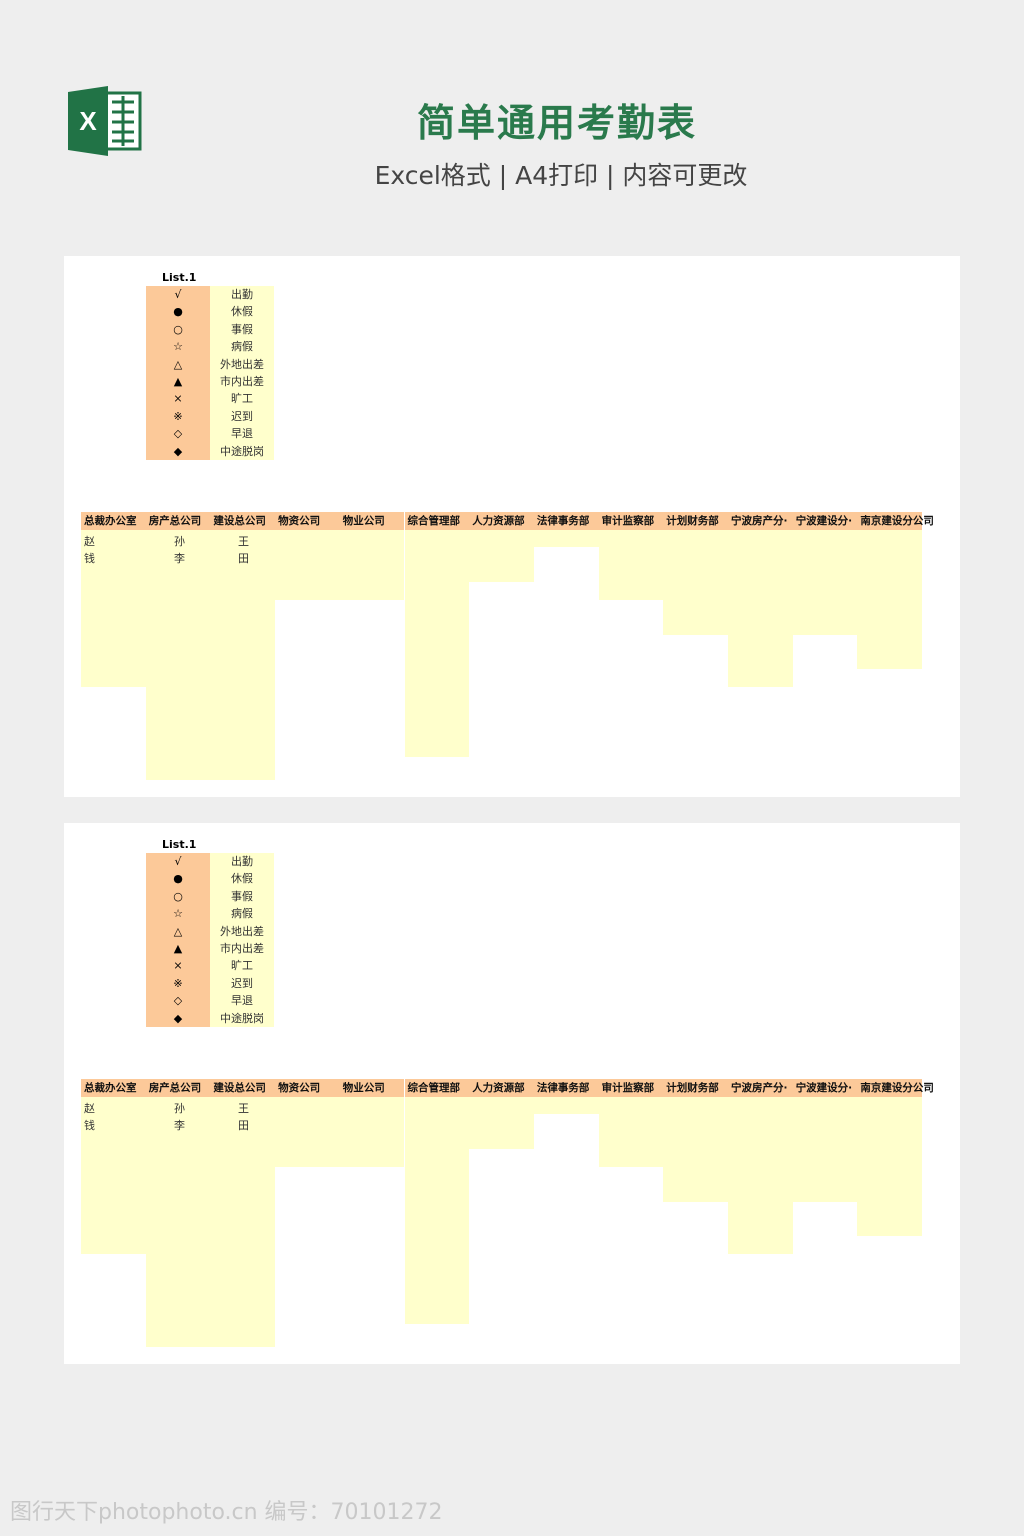 Image resolution: width=1024 pixels, height=1536 pixels. Describe the element at coordinates (179, 844) in the screenshot. I see `legend-title: List.1` at that location.